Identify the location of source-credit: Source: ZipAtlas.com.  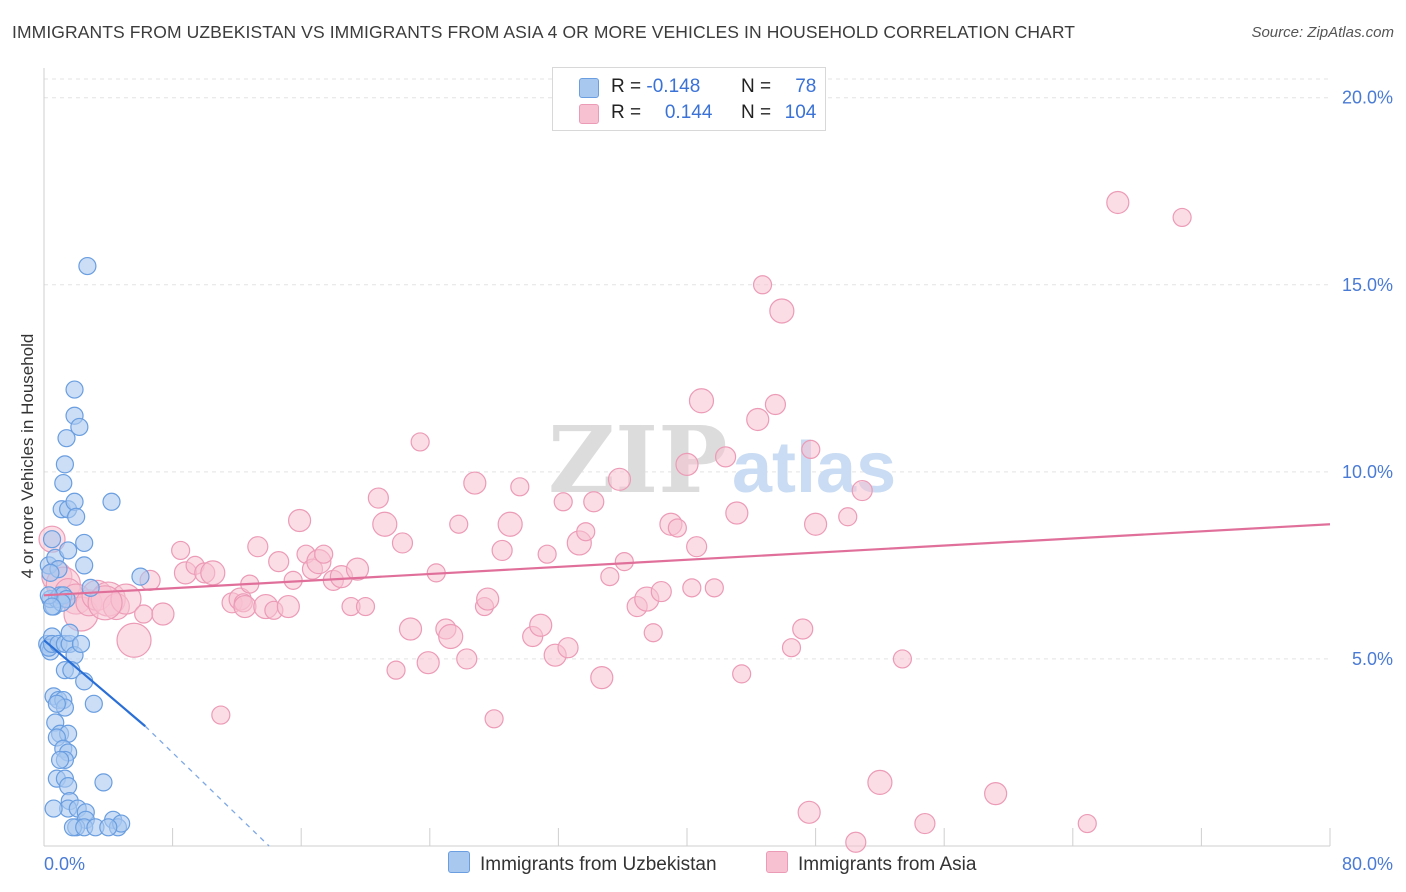
(1322, 32).